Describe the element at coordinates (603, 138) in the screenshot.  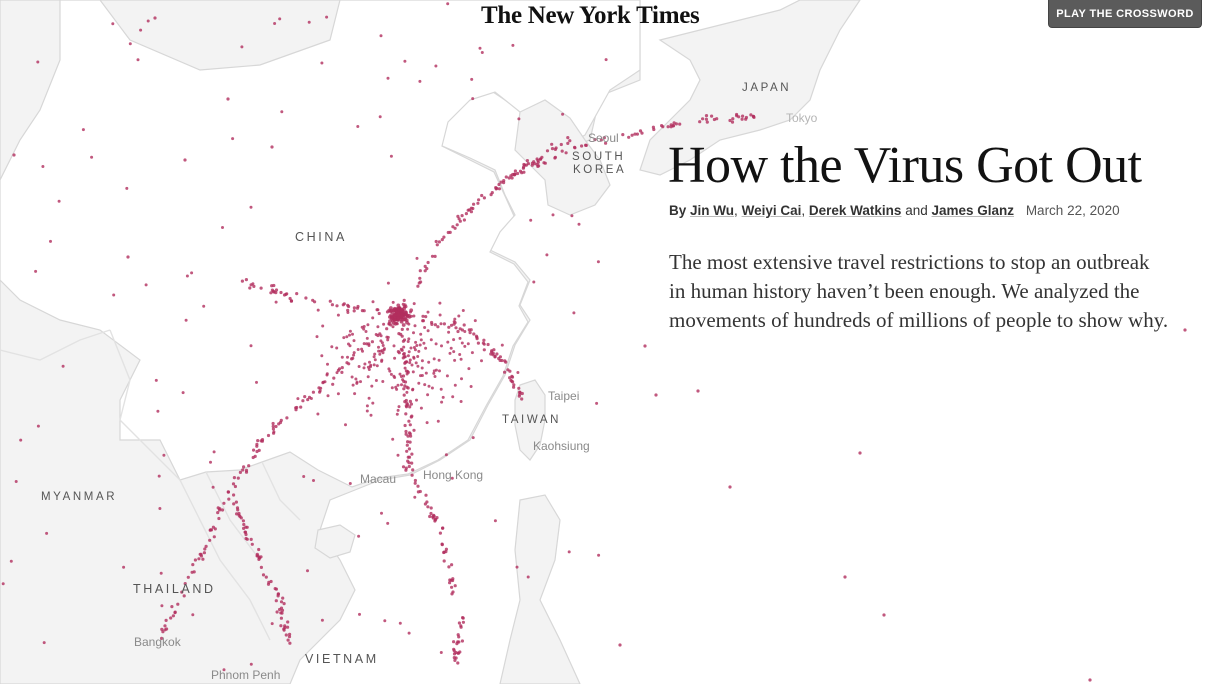
I see `city-label-seoul: Seoul` at that location.